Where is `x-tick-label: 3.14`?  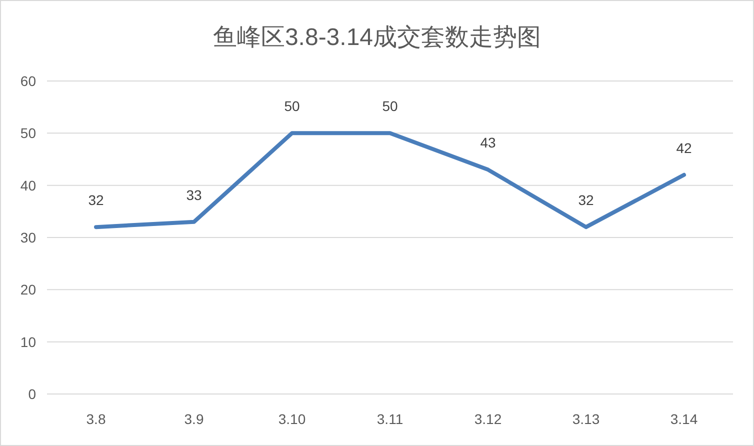 x-tick-label: 3.14 is located at coordinates (684, 419).